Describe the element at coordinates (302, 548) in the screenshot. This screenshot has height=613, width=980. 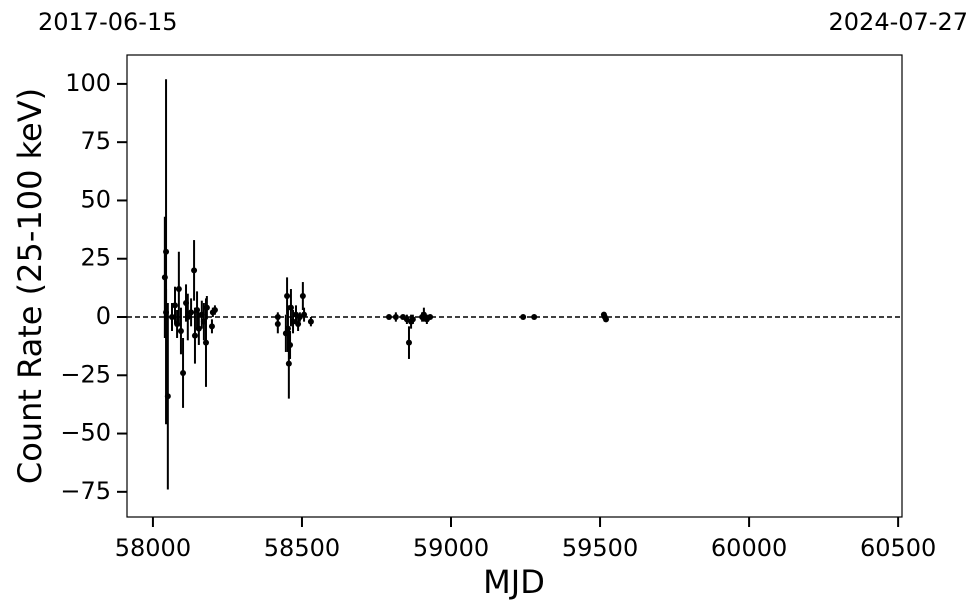
I see `x-tick-label: 58500` at that location.